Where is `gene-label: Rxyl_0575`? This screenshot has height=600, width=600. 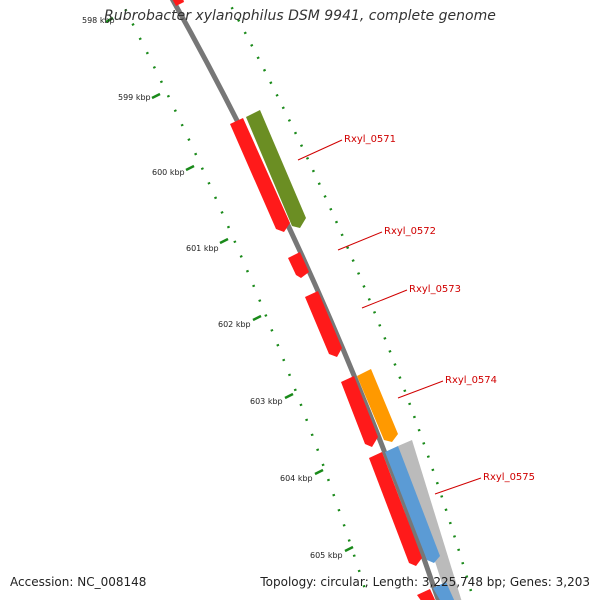 gene-label: Rxyl_0575 is located at coordinates (509, 477).